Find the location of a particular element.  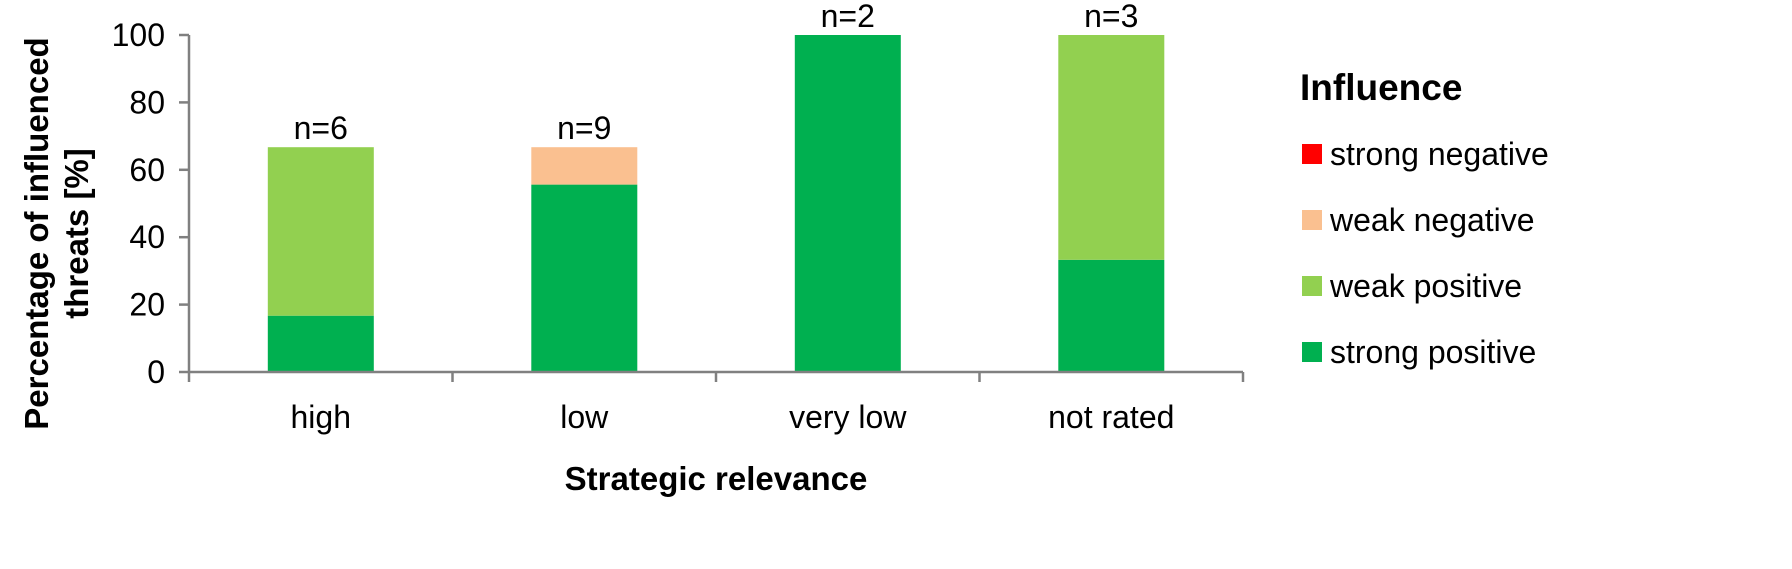

legend-label-strong-positive: strong positive is located at coordinates (1433, 352).